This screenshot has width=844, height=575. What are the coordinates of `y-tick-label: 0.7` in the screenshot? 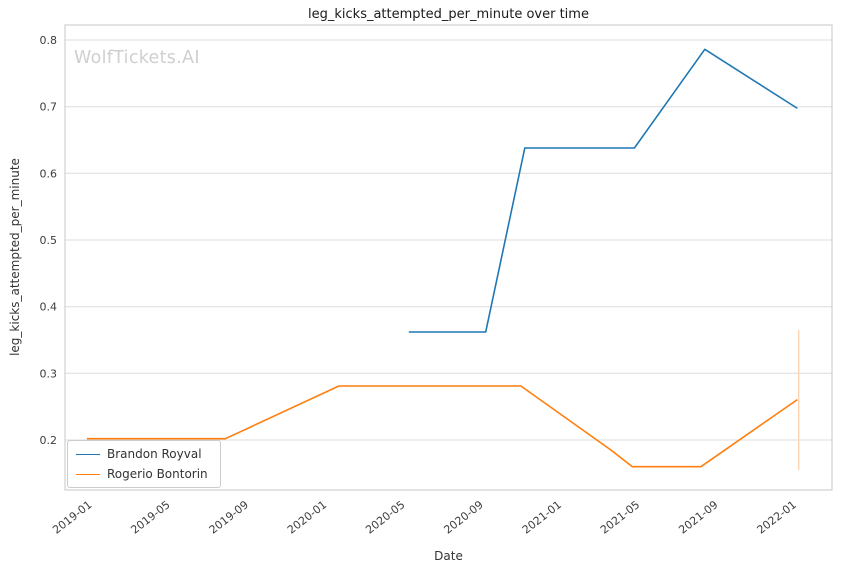 It's located at (49, 107).